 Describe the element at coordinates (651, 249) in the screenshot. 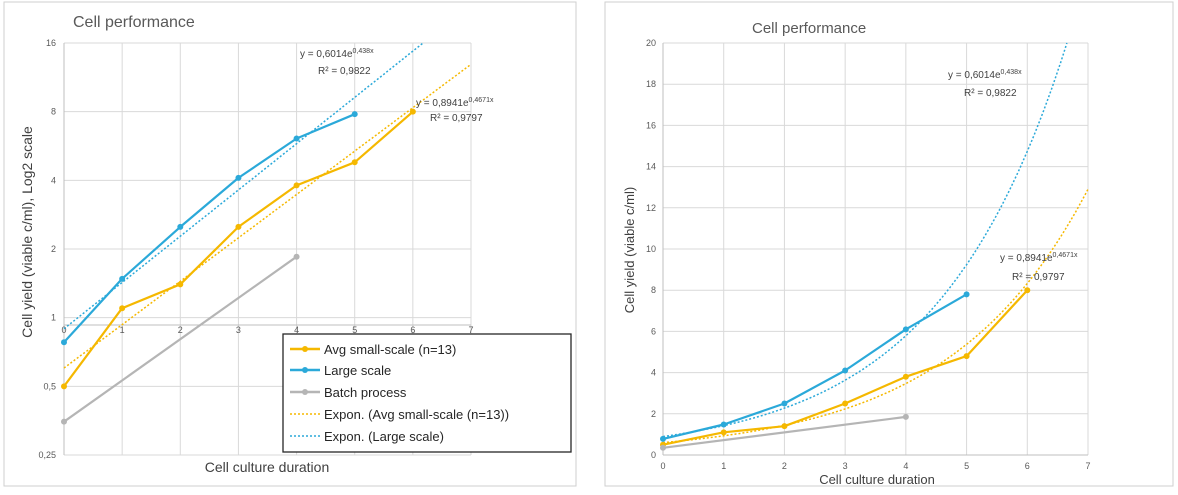

I see `y-tick-label: 10` at that location.